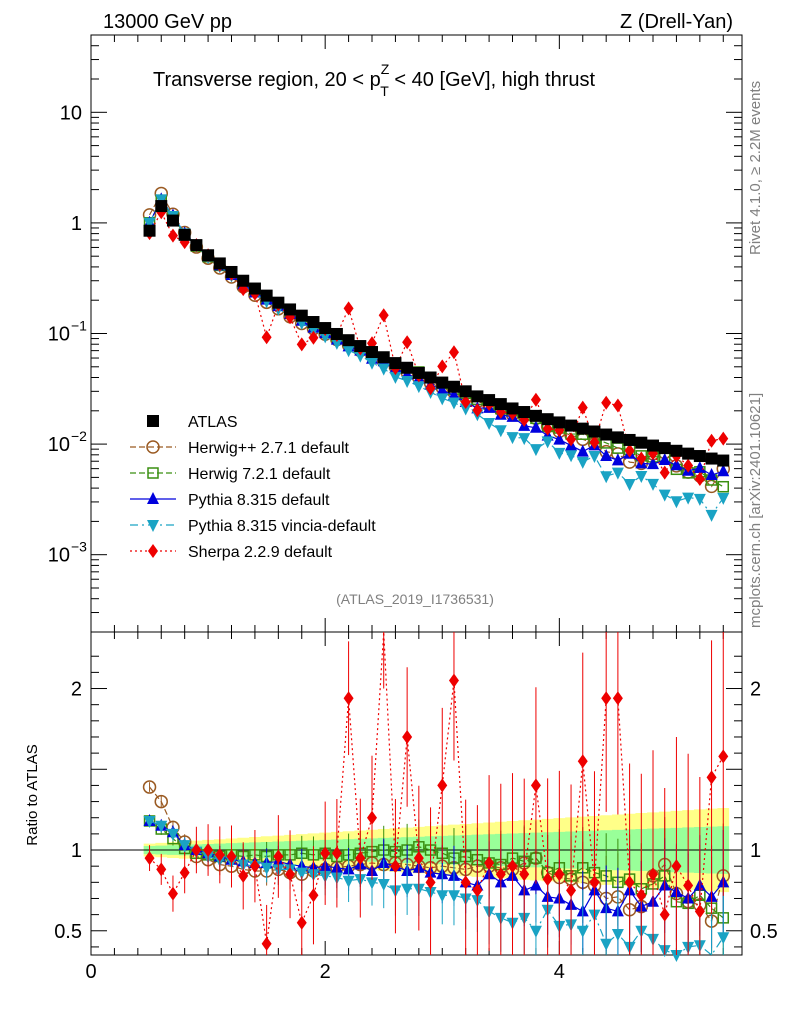  What do you see at coordinates (415, 599) in the screenshot?
I see `analysis-id: (ATLAS_2019_I1736531)` at bounding box center [415, 599].